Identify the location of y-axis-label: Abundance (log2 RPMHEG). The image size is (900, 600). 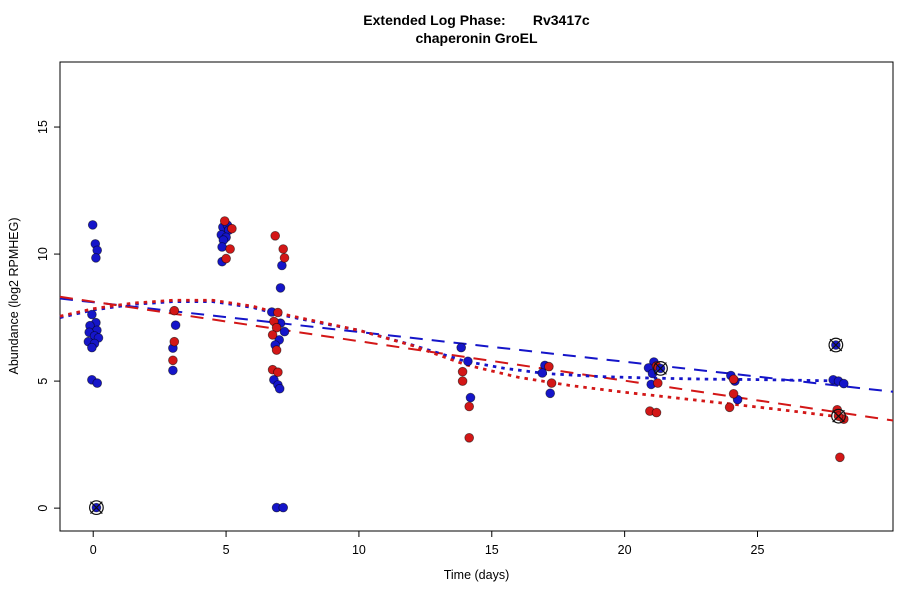
(14, 296).